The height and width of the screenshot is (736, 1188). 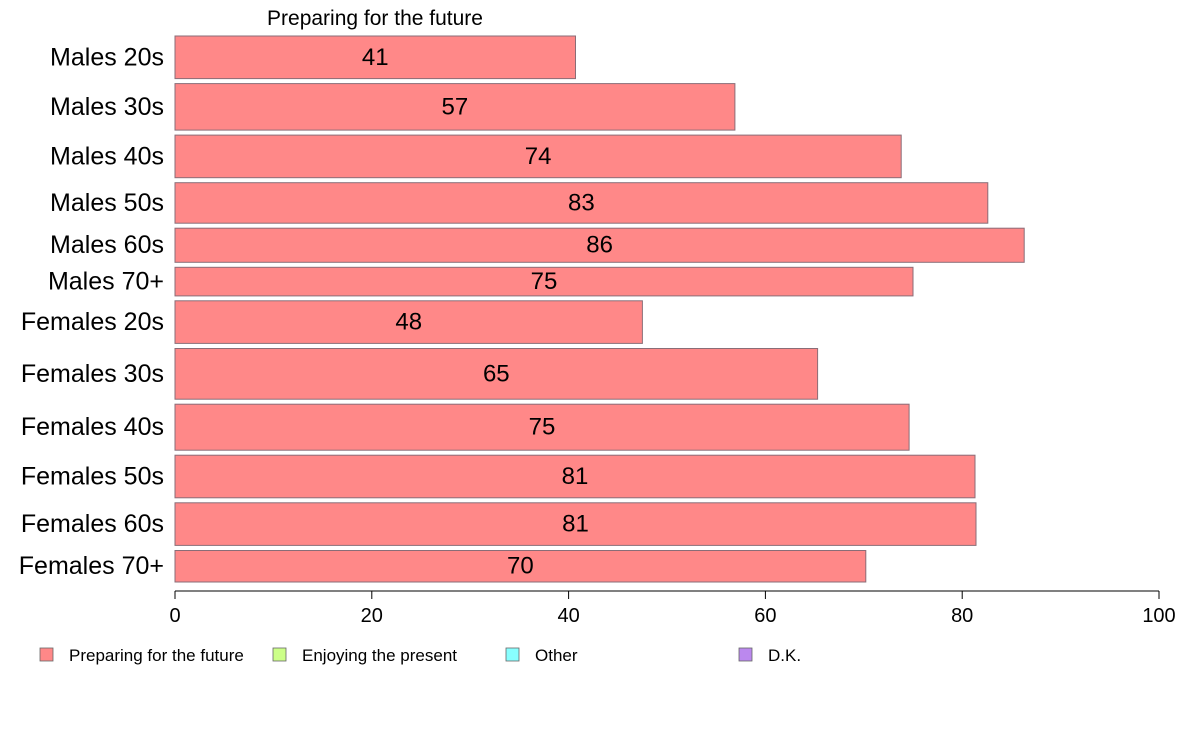 I want to click on chart-title: Preparing for the future, so click(x=375, y=18).